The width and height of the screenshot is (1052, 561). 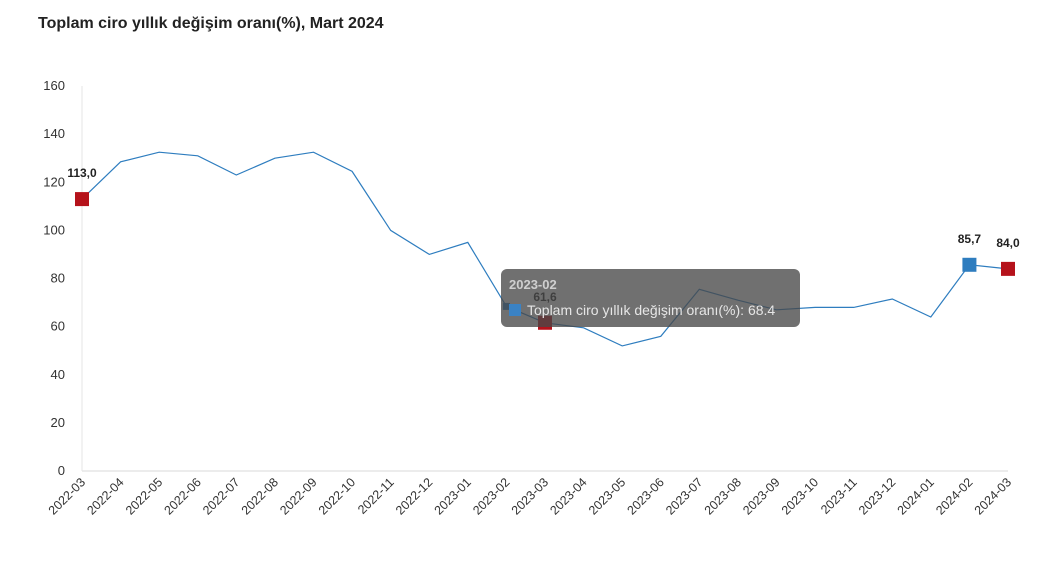 I want to click on x-tick-label: 2022-12, so click(x=414, y=496).